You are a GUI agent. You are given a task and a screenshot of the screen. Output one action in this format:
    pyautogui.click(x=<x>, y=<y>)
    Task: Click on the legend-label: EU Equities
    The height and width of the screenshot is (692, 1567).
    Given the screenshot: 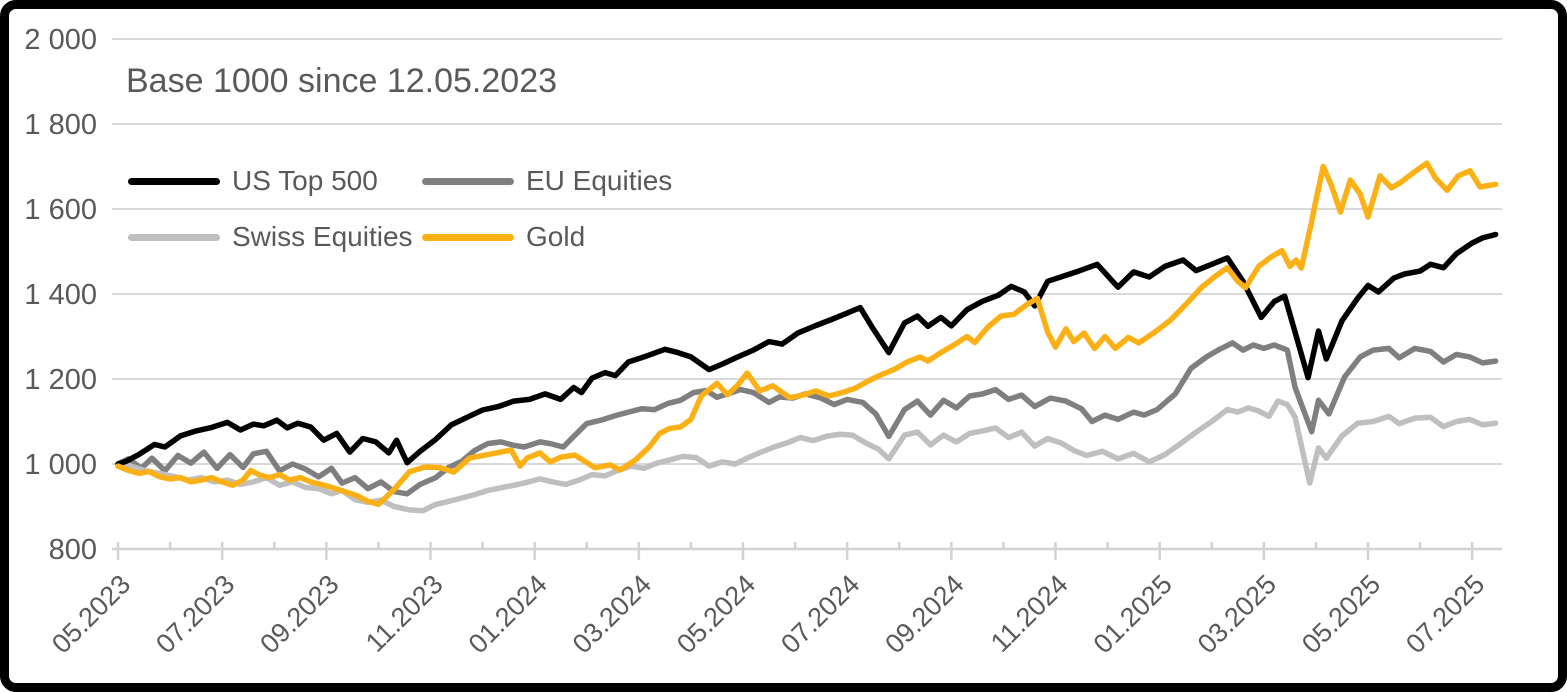 What is the action you would take?
    pyautogui.click(x=599, y=180)
    